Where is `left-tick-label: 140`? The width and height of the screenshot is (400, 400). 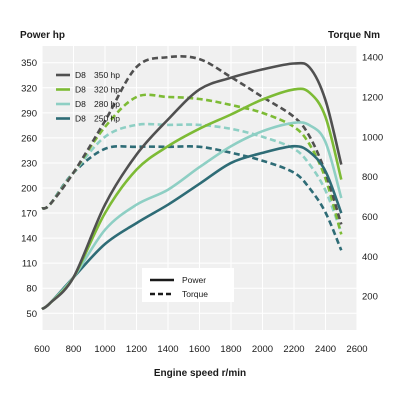
left-tick-label: 140 is located at coordinates (29, 239).